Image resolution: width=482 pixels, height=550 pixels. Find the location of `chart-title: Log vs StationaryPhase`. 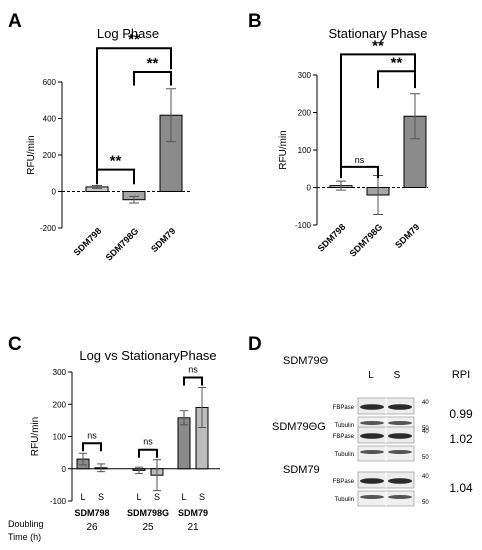

chart-title: Log vs StationaryPhase is located at coordinates (147, 355).